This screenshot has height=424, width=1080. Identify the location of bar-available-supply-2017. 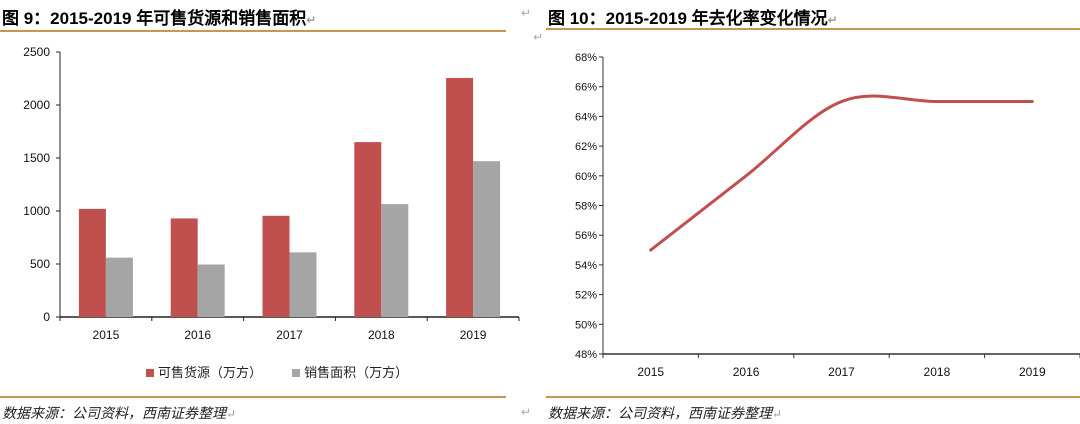
(276, 266).